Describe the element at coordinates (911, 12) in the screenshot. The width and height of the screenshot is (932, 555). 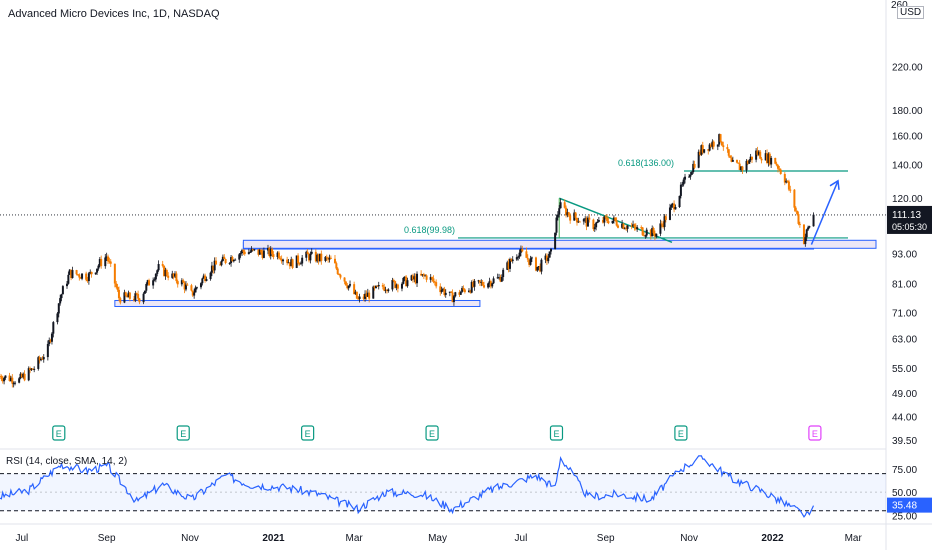
I see `currency-badge: USD` at that location.